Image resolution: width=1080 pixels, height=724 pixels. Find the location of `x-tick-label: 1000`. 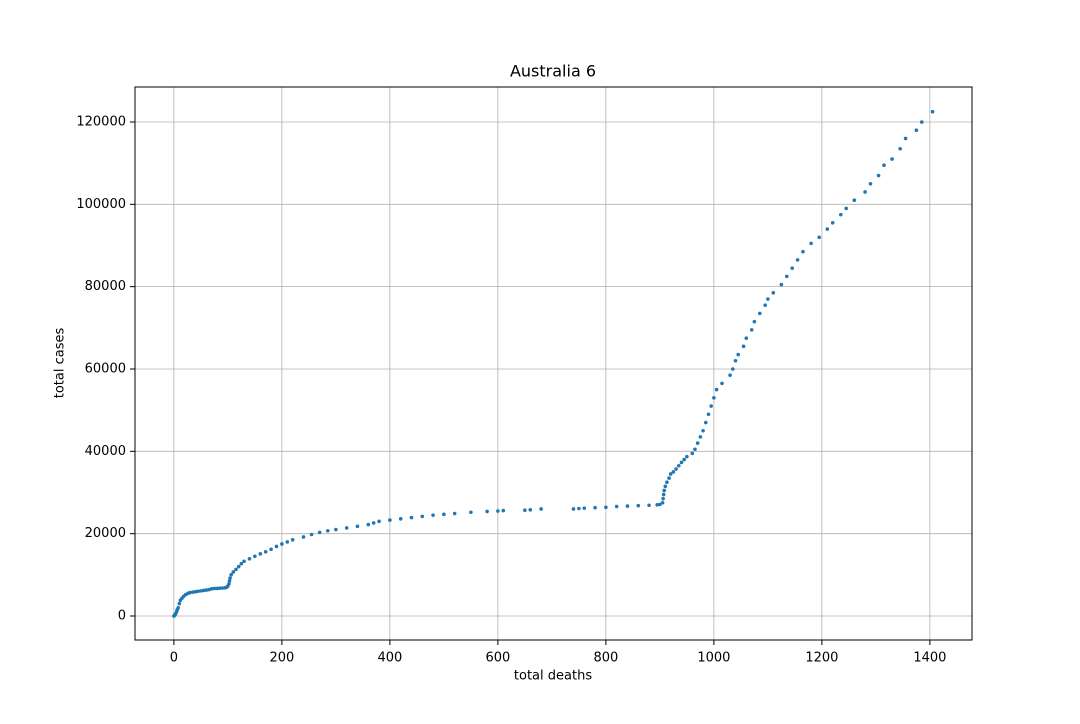

x-tick-label: 1000 is located at coordinates (713, 658).